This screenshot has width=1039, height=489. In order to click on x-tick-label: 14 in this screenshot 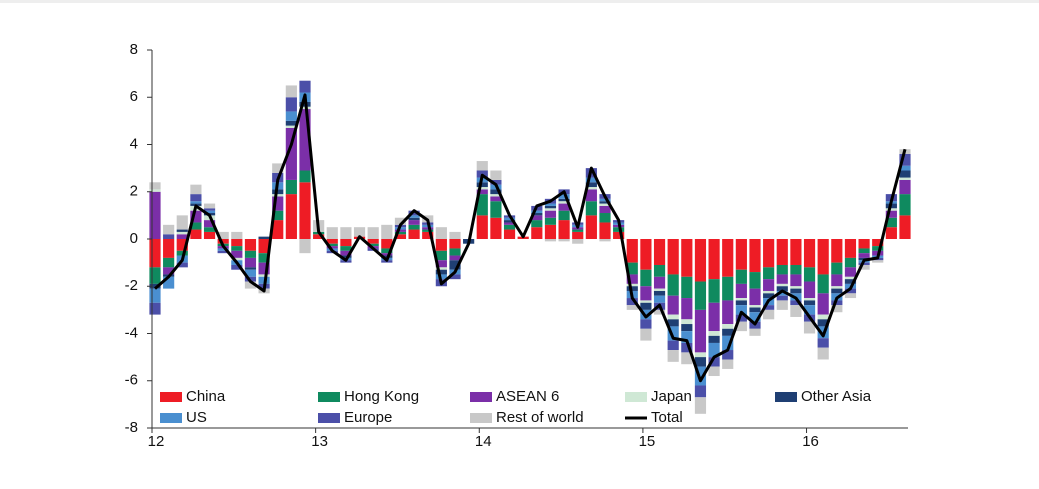, I will do `click(483, 441)`.